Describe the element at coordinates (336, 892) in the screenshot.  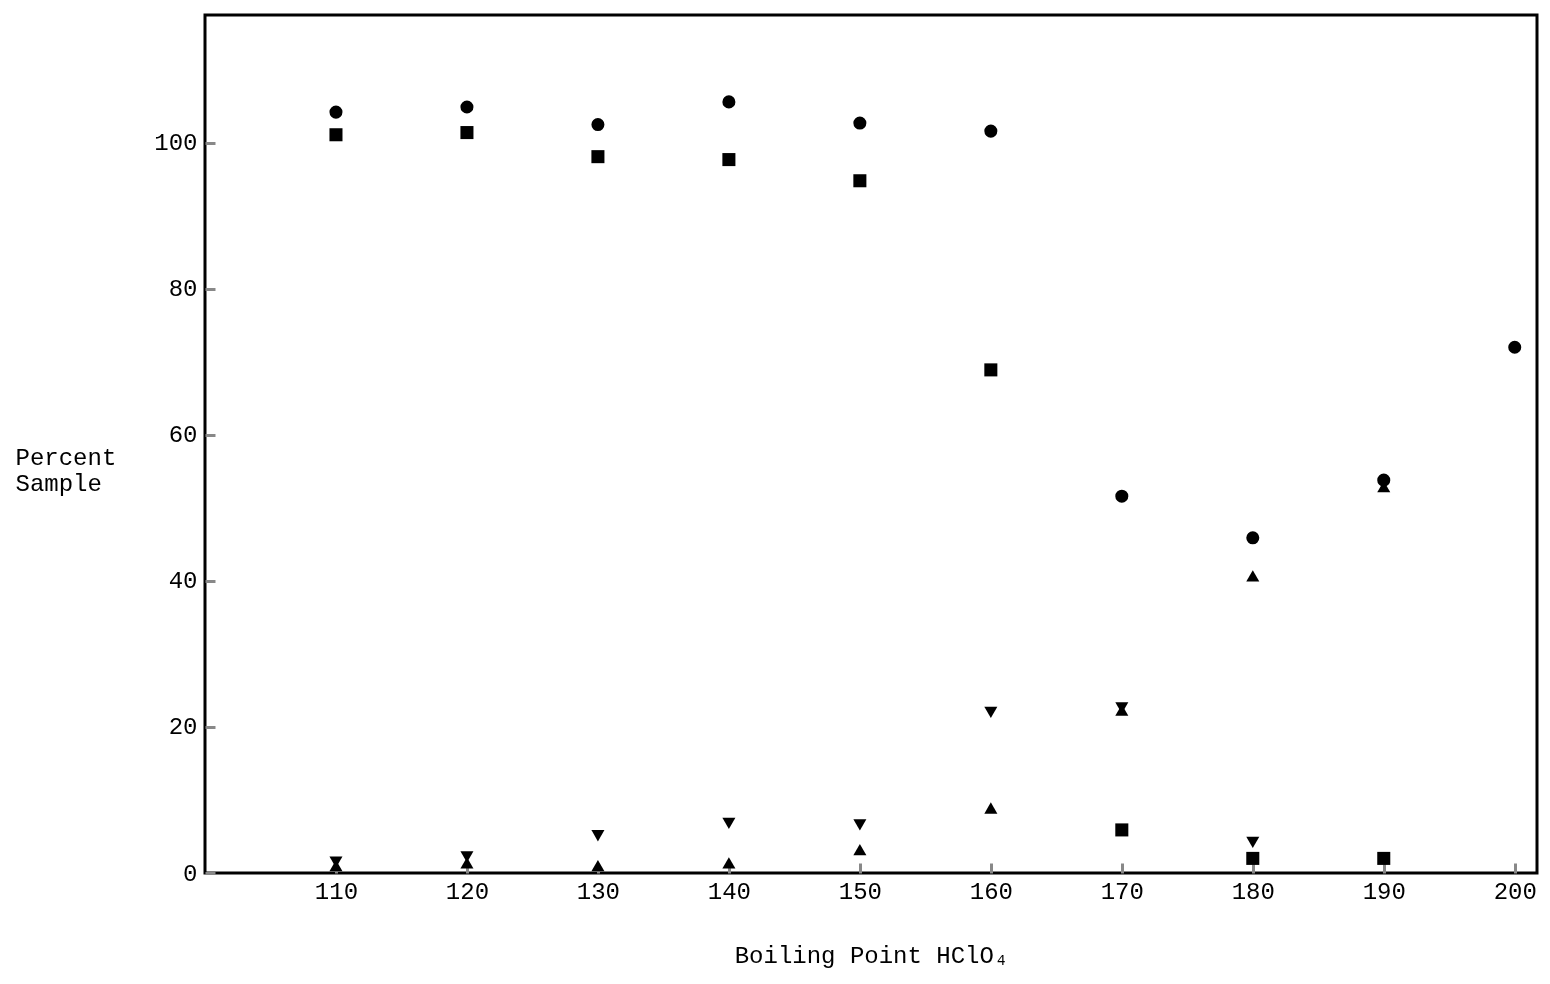
I see `x-tick-label: 110` at that location.